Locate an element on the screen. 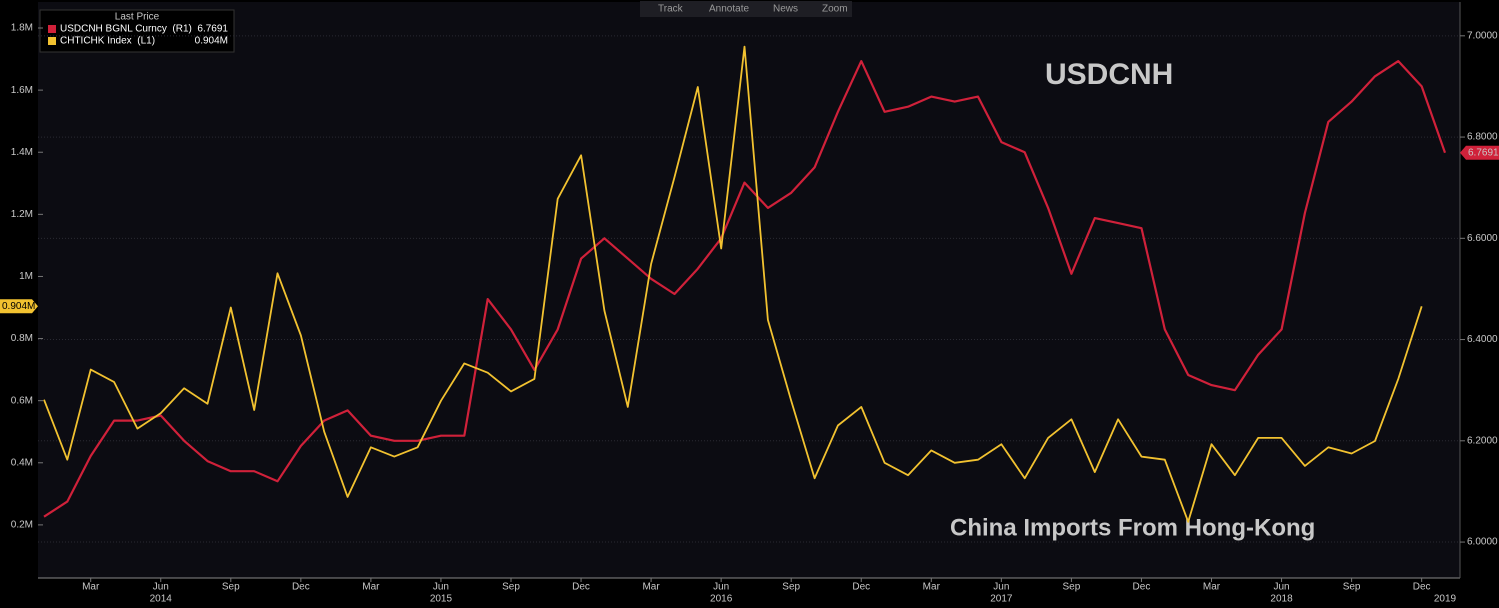 This screenshot has width=1499, height=608. y-tick-label: 1.6M is located at coordinates (22, 90).